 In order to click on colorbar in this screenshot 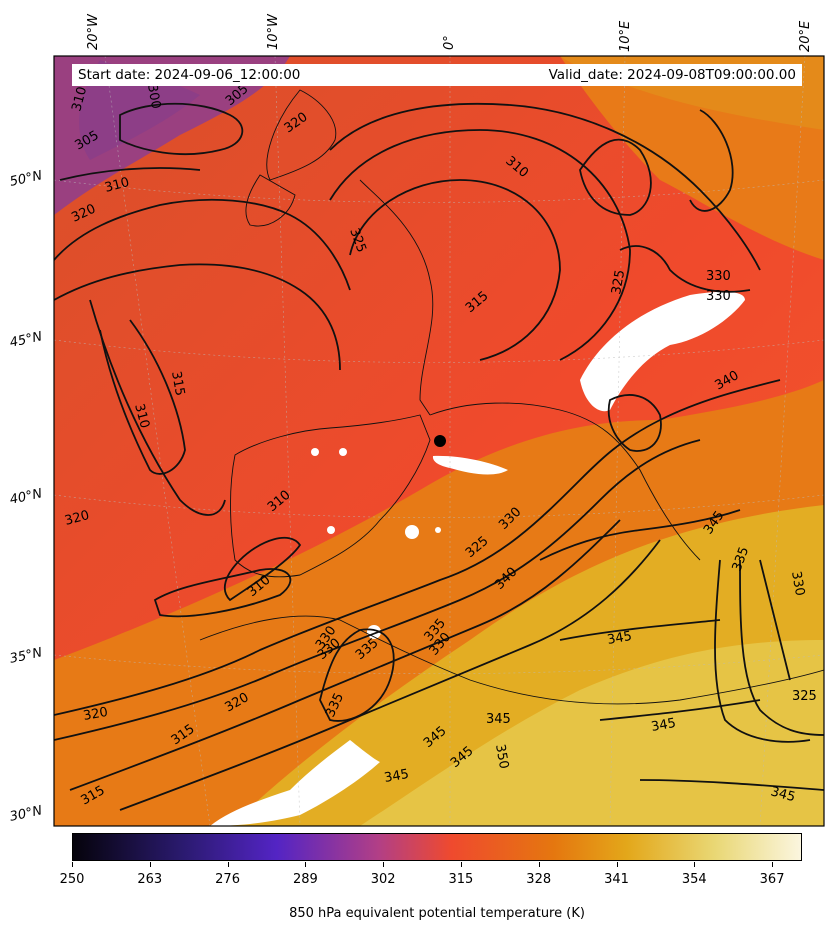, I will do `click(437, 847)`.